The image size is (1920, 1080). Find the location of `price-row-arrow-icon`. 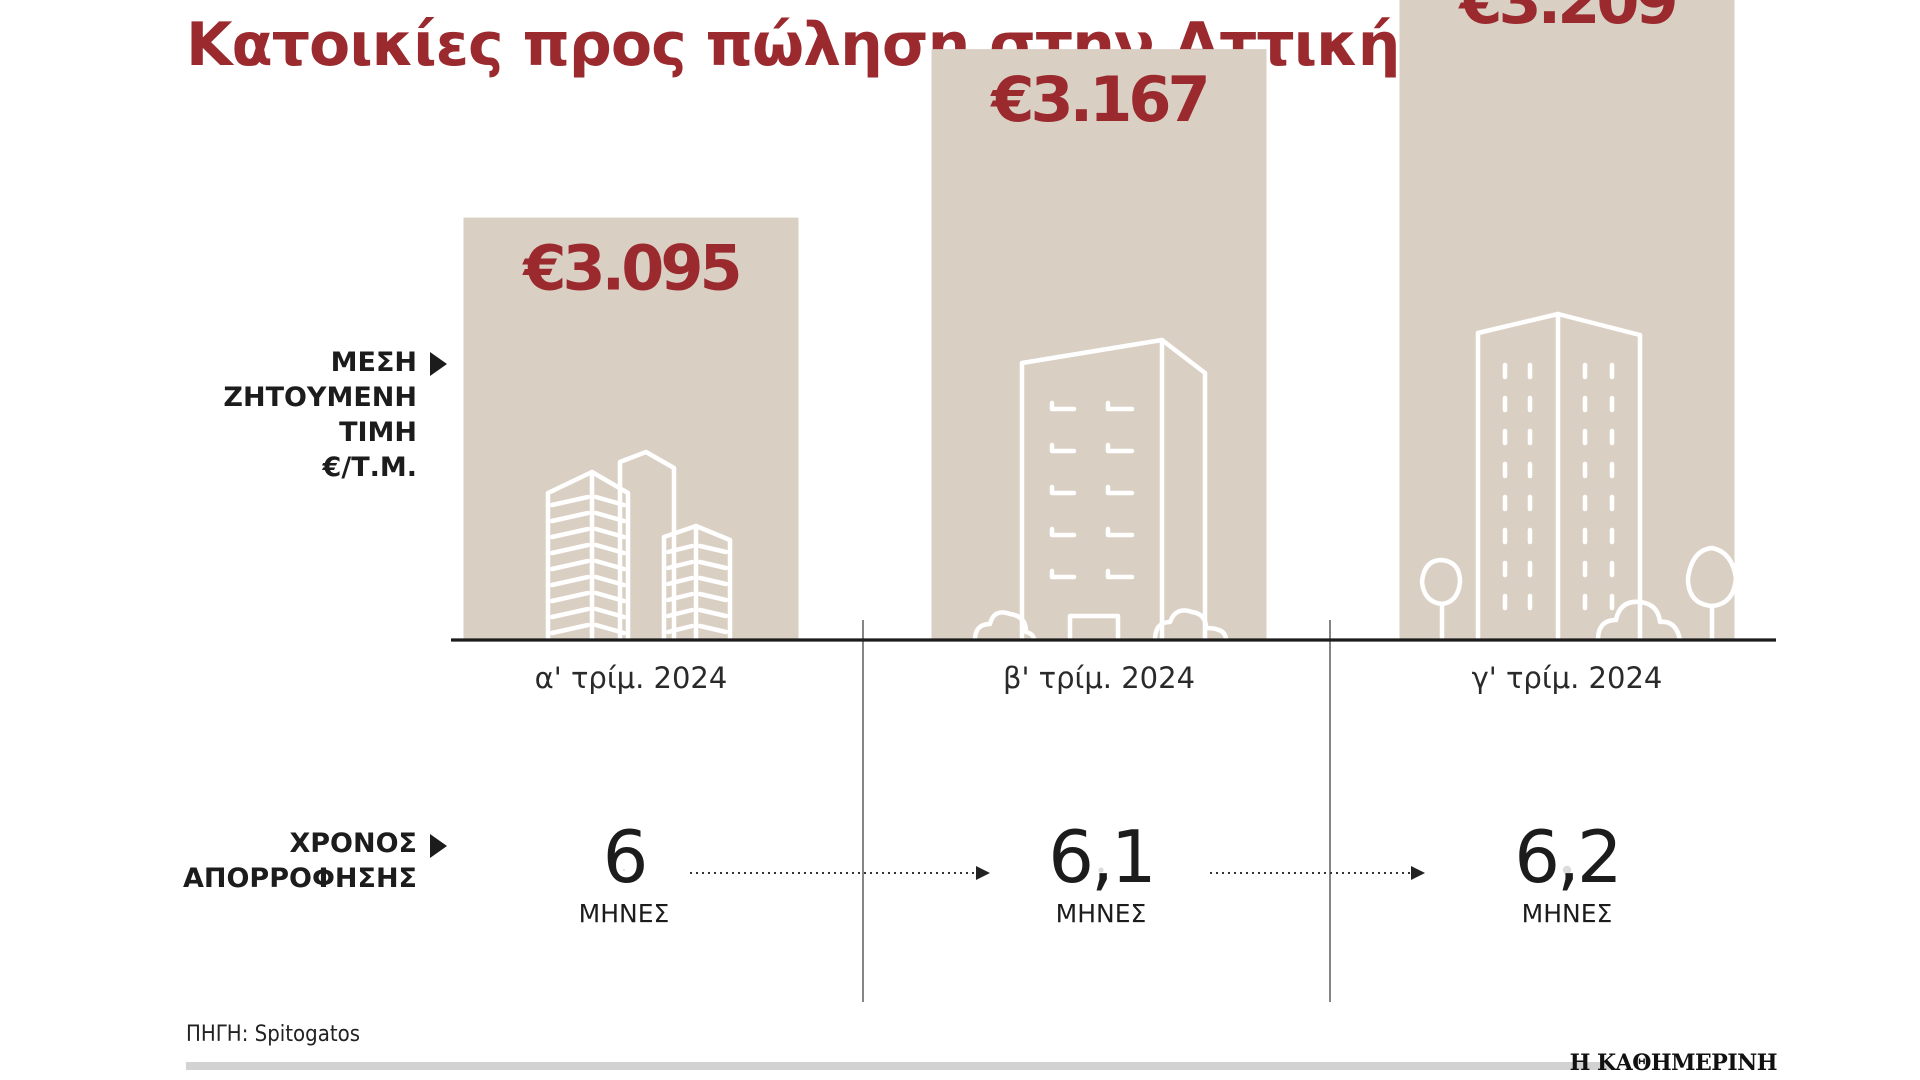

price-row-arrow-icon is located at coordinates (438, 364).